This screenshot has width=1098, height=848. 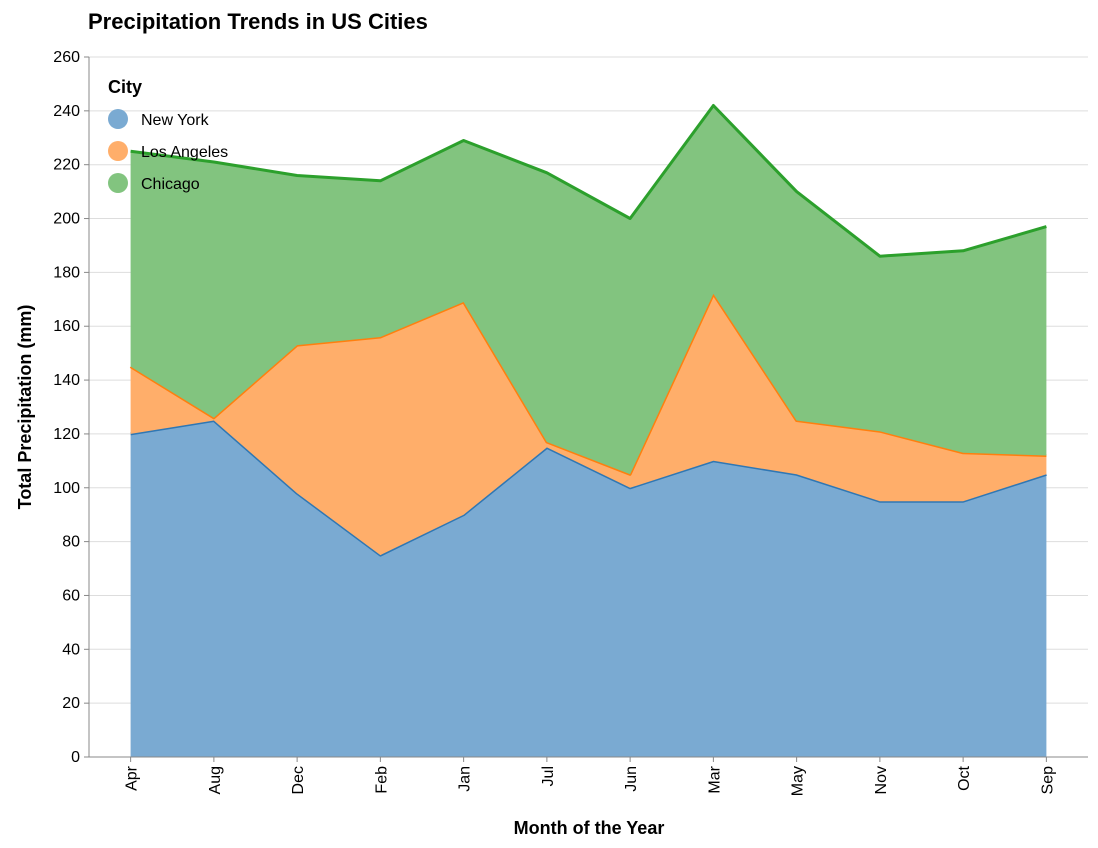 I want to click on legend-title: City, so click(x=125, y=87).